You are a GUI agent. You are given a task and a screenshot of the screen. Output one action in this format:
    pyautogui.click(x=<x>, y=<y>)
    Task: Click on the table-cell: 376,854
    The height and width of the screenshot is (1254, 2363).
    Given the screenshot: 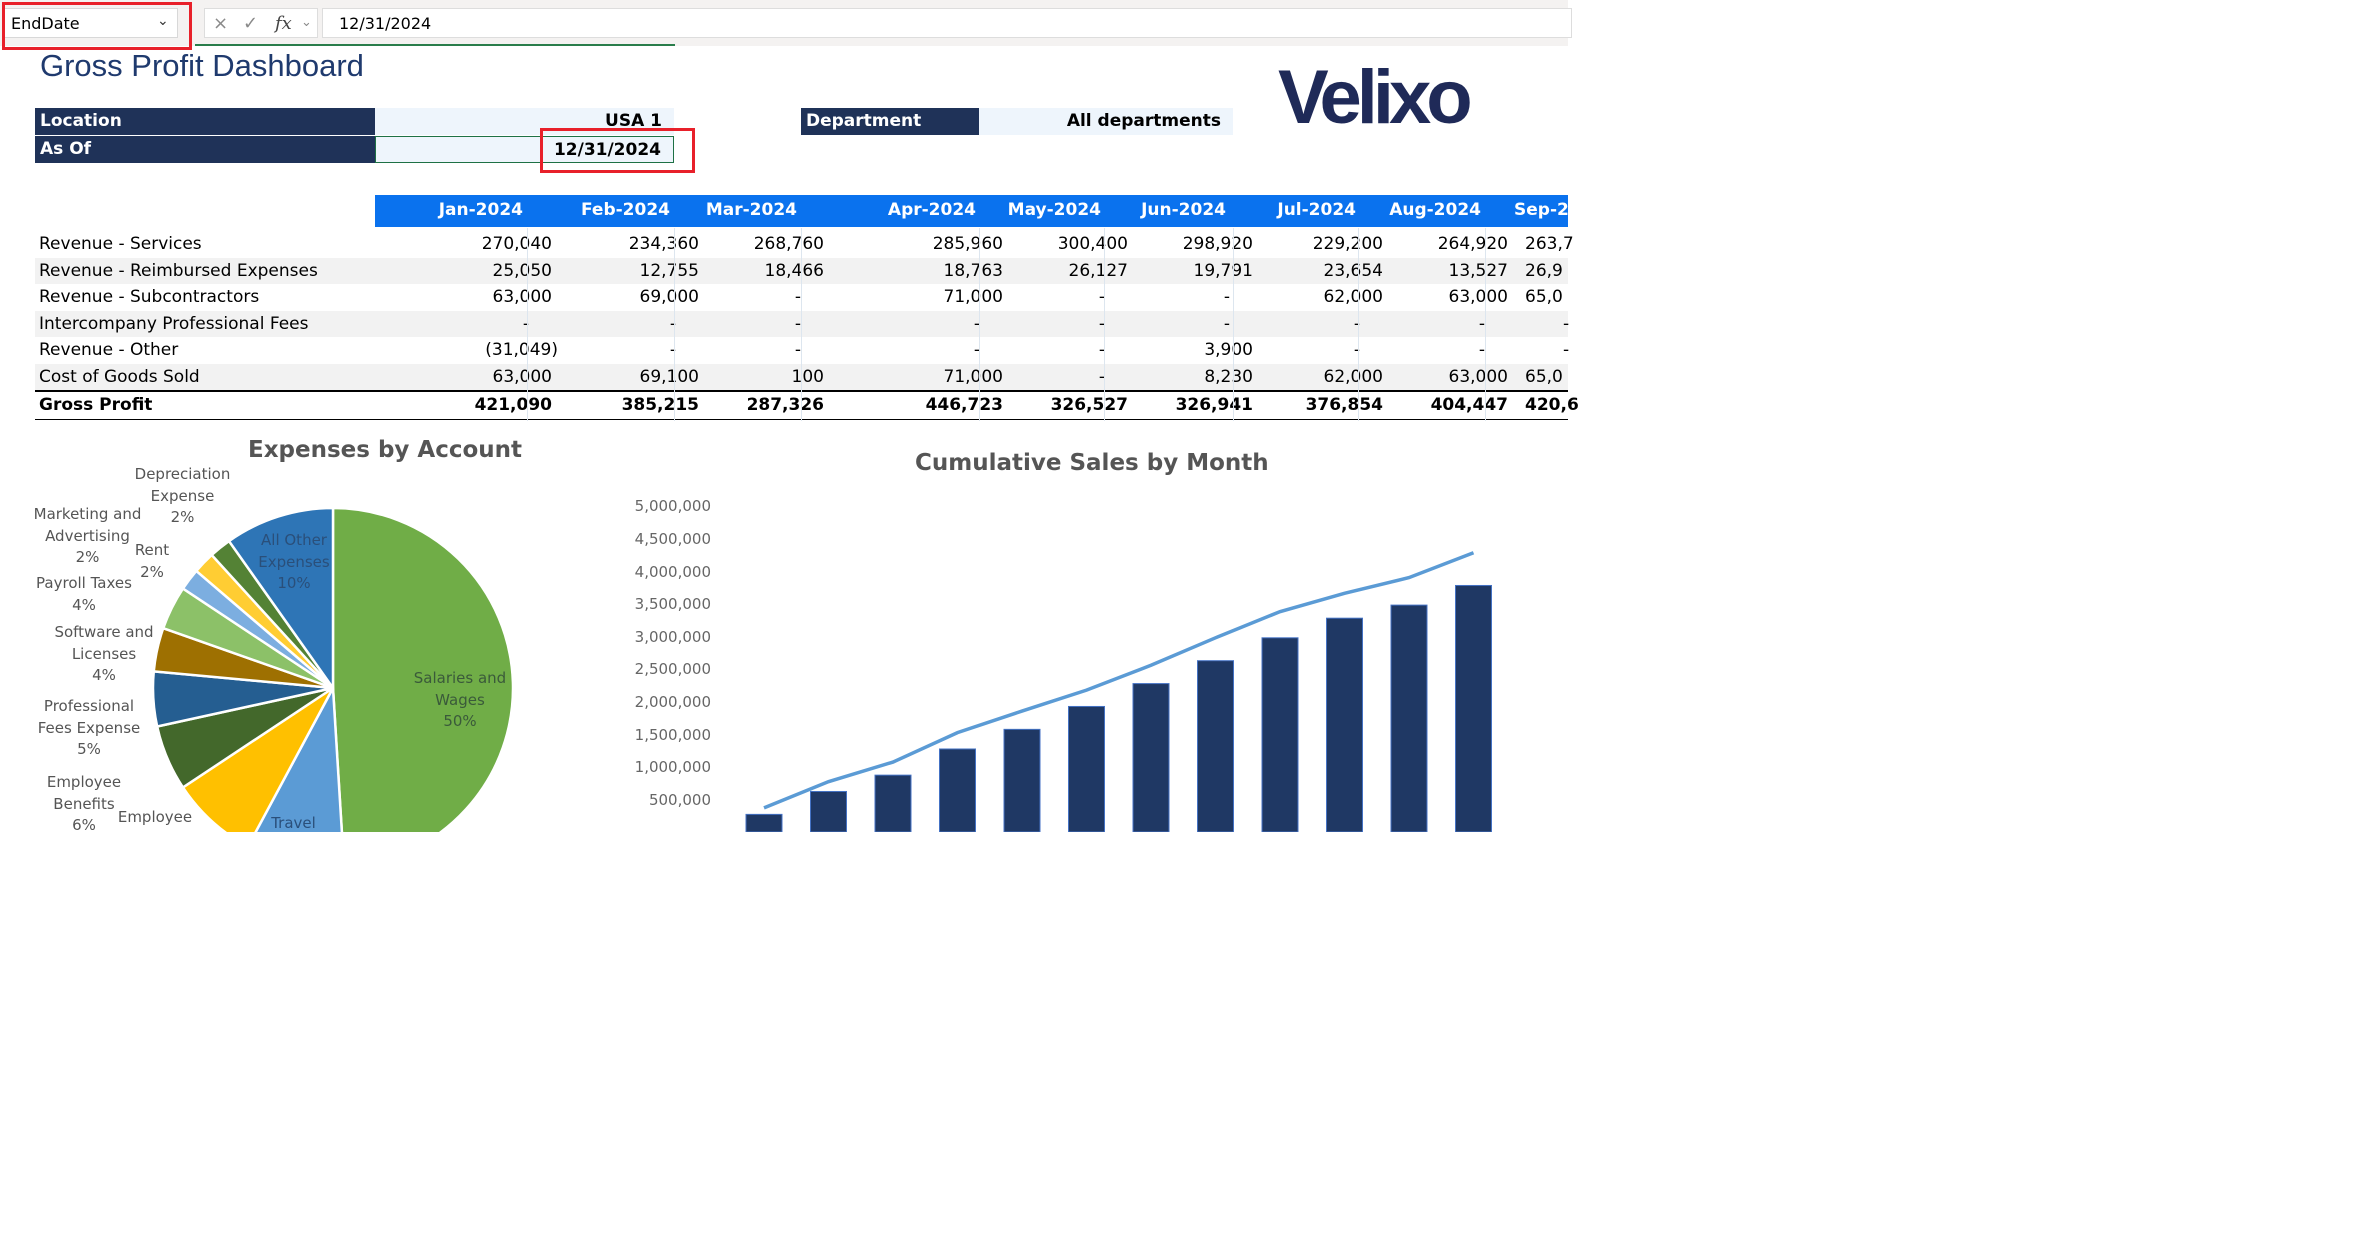 What is the action you would take?
    pyautogui.click(x=1344, y=405)
    